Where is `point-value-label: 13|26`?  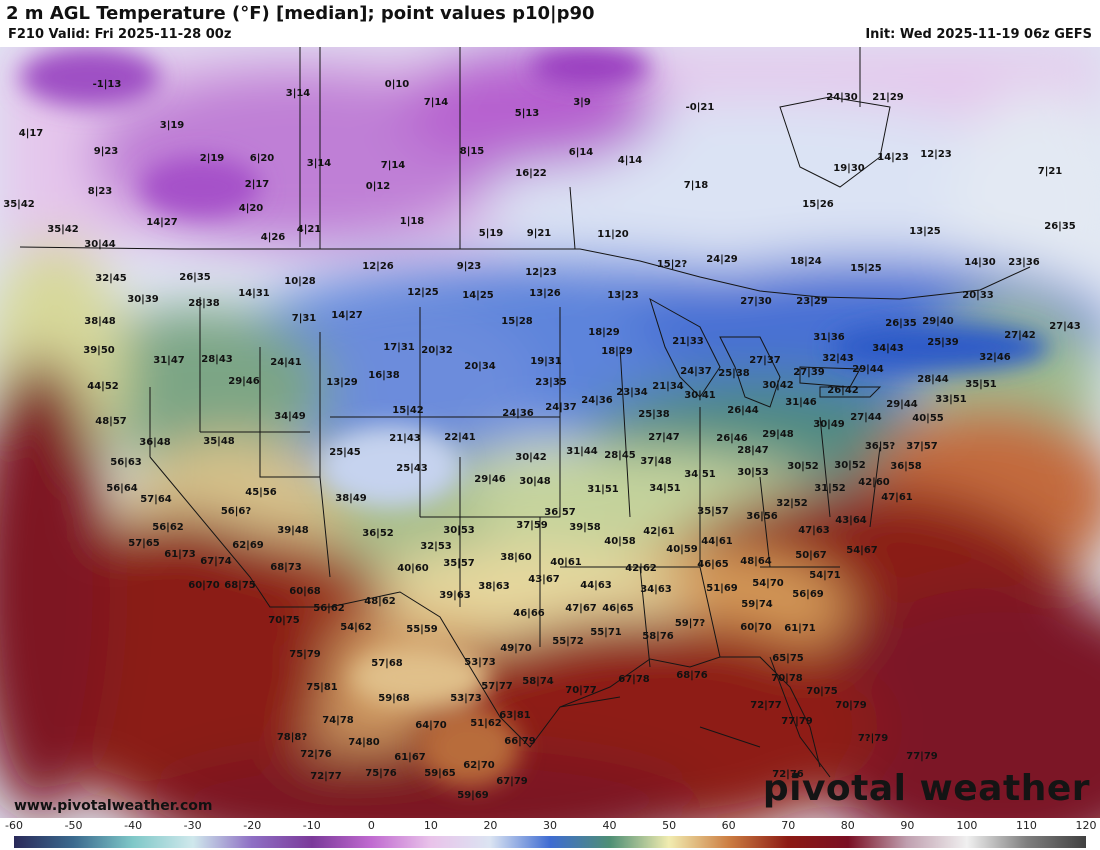
point-value-label: 13|26 is located at coordinates (545, 293).